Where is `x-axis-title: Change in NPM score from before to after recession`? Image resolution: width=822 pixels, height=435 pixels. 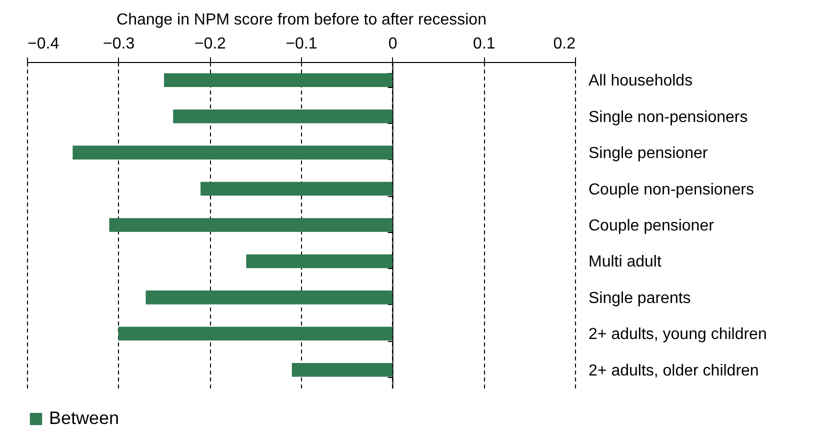
x-axis-title: Change in NPM score from before to after recession is located at coordinates (301, 20).